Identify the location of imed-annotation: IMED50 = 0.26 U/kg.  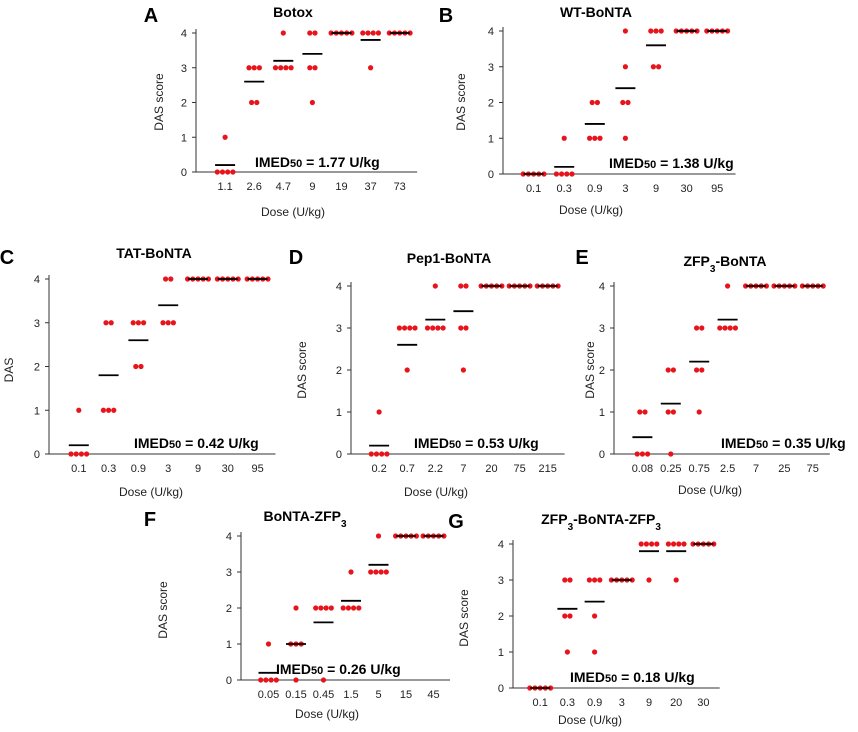
(338, 669).